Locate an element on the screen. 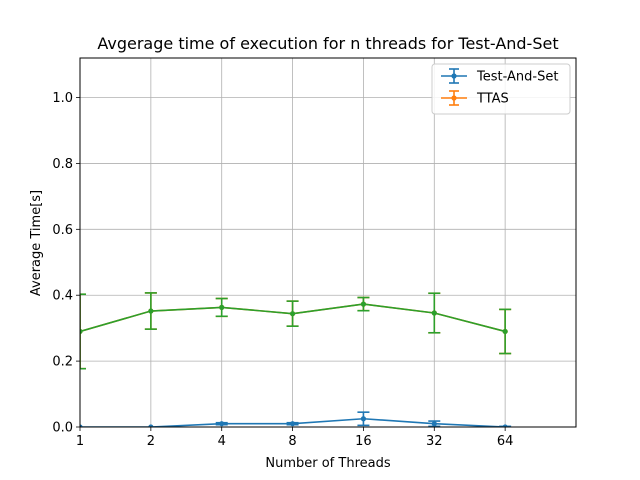 The height and width of the screenshot is (480, 640). x-tick-label: 1 is located at coordinates (80, 441).